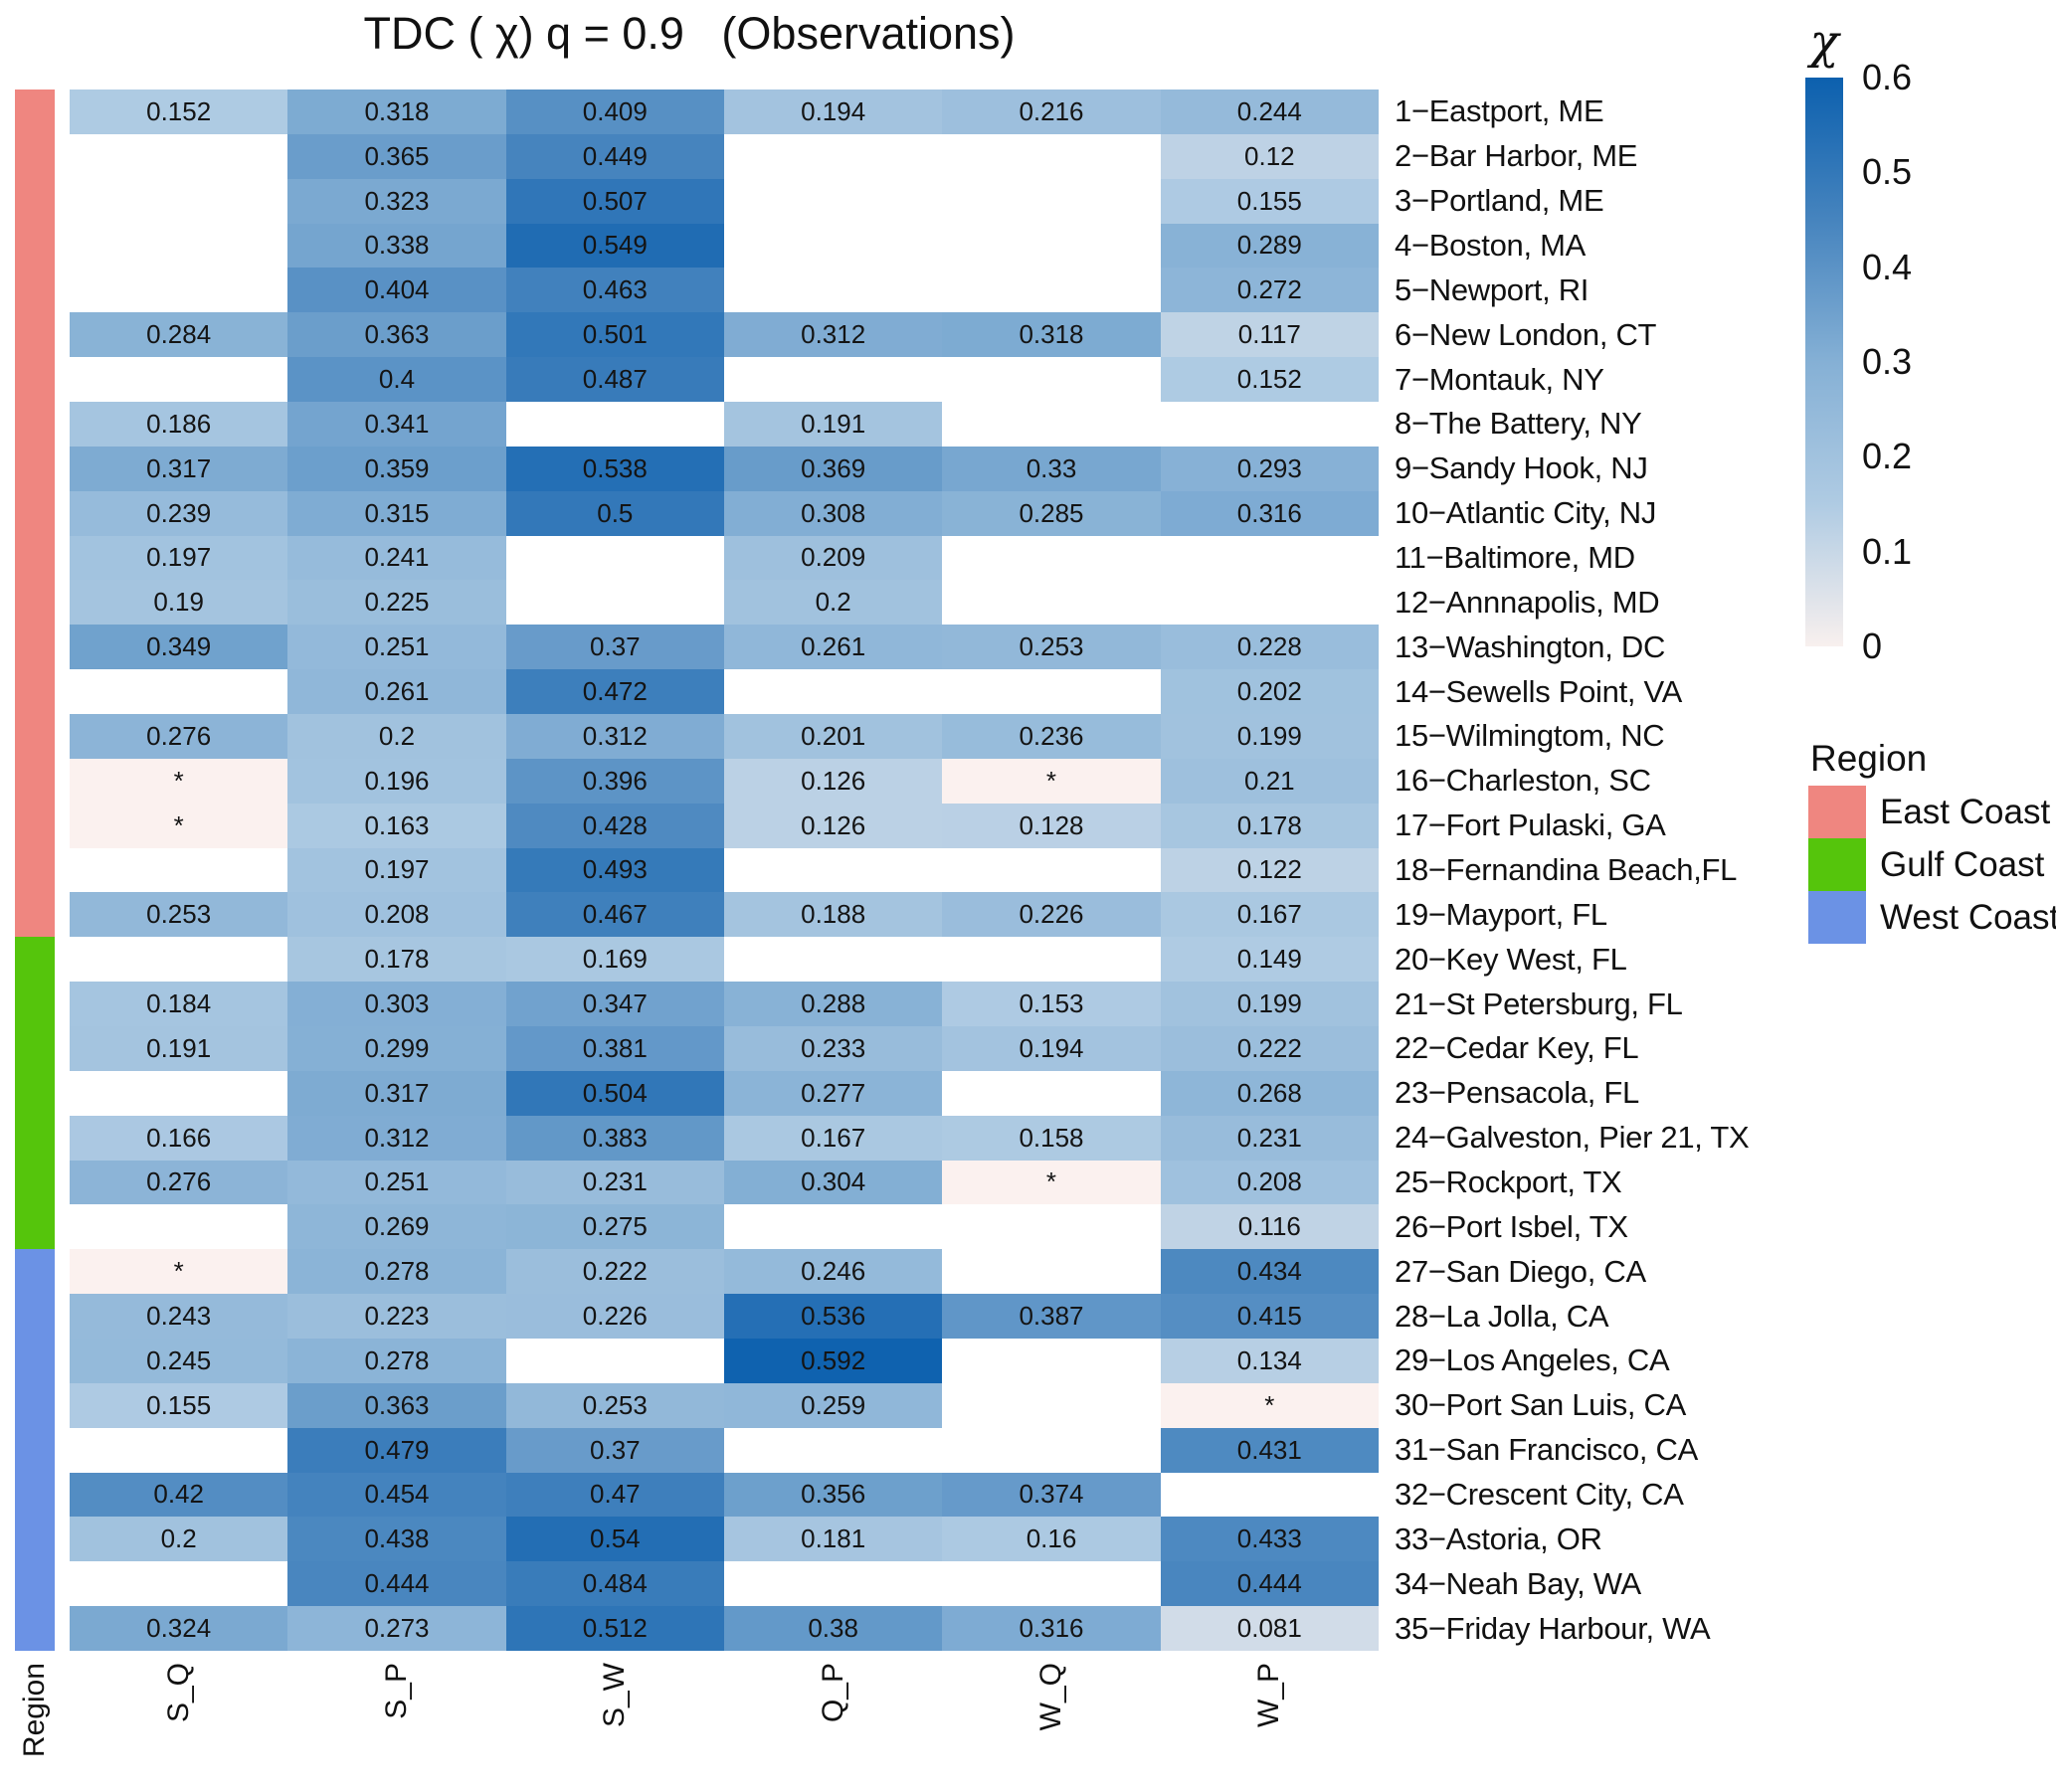  What do you see at coordinates (396, 380) in the screenshot?
I see `heatmap-cell: 0.4` at bounding box center [396, 380].